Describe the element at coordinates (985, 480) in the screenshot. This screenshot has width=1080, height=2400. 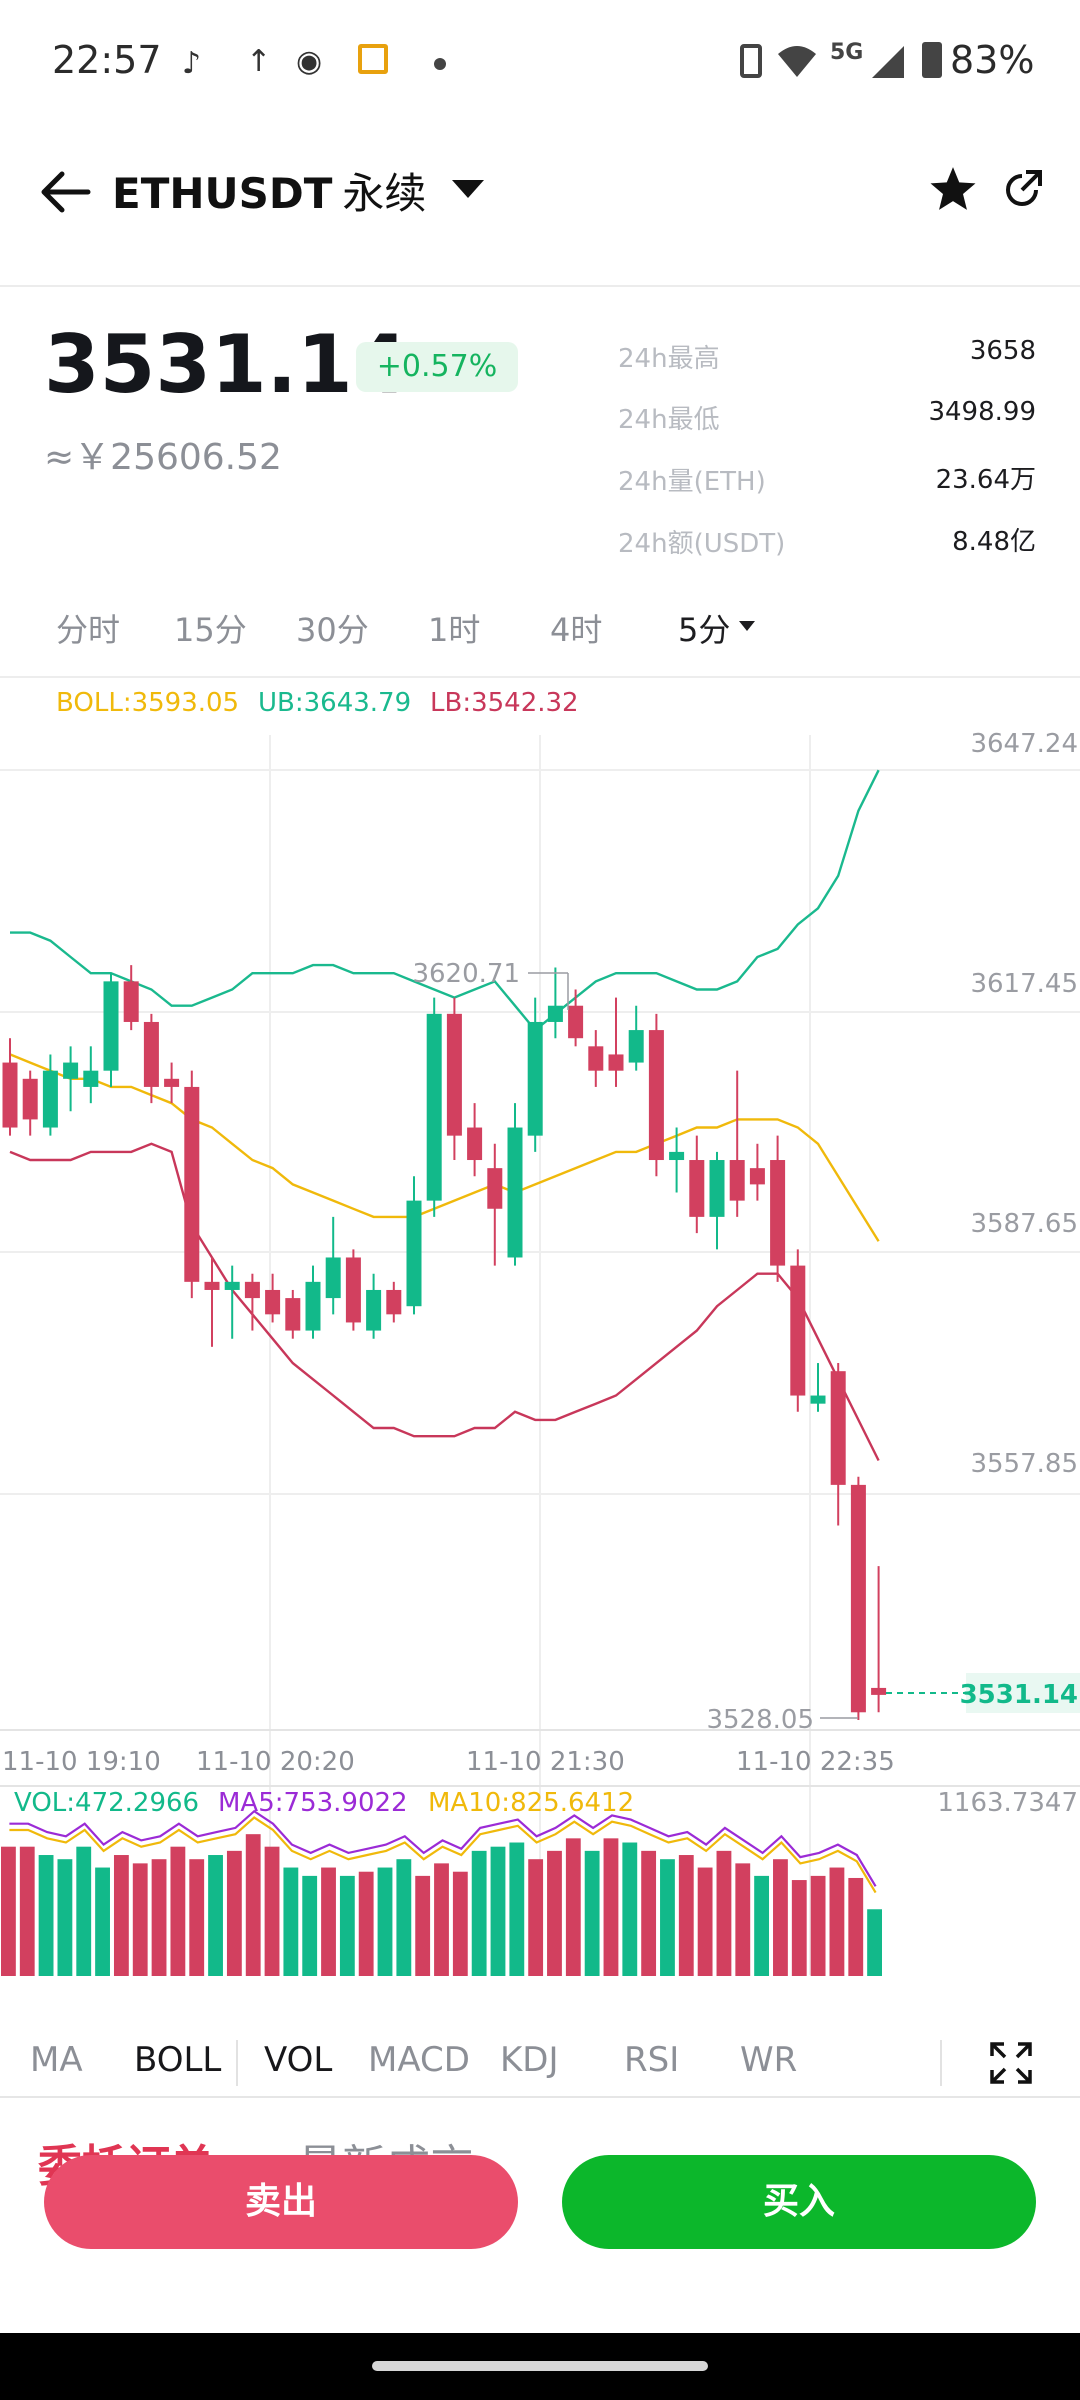
I see `stat-volume-value: 23.64万` at that location.